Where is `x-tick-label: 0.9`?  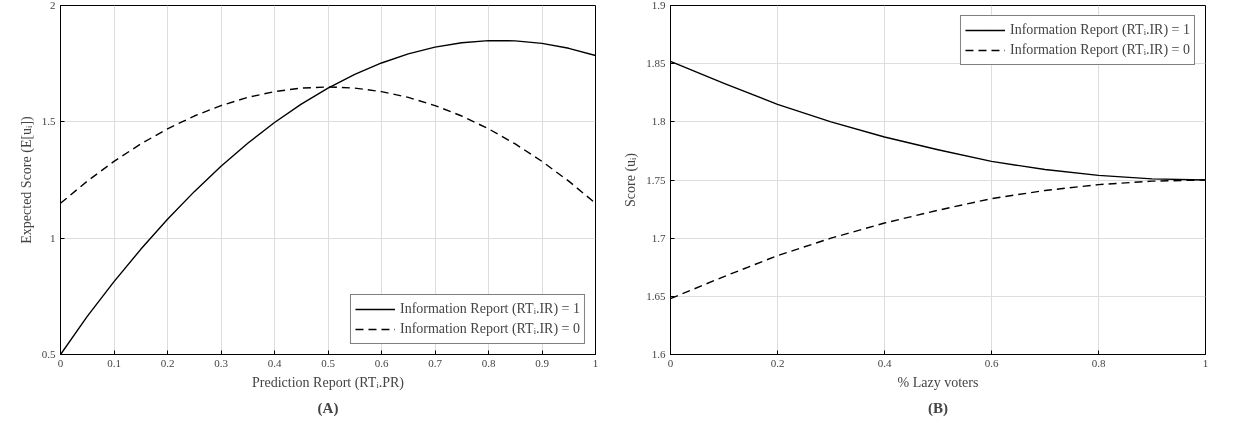
x-tick-label: 0.9 is located at coordinates (542, 362).